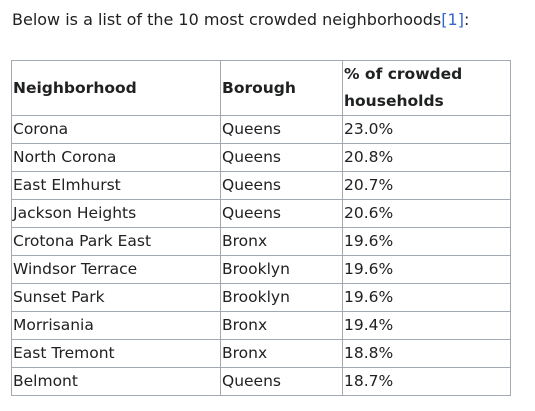 This screenshot has width=535, height=411. Describe the element at coordinates (116, 185) in the screenshot. I see `cell-neighborhood: East Elmhurst` at that location.